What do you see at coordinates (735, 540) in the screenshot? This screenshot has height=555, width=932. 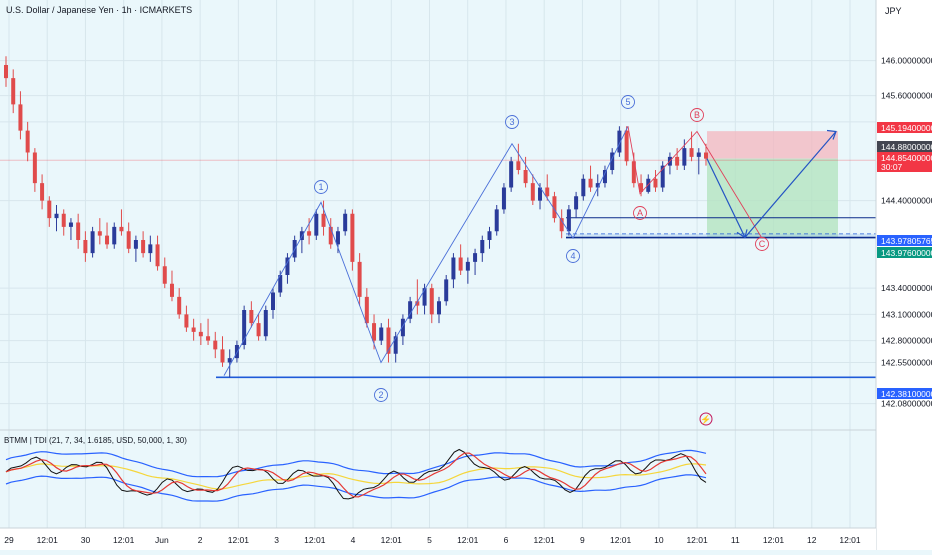 I see `time-tick: 11` at bounding box center [735, 540].